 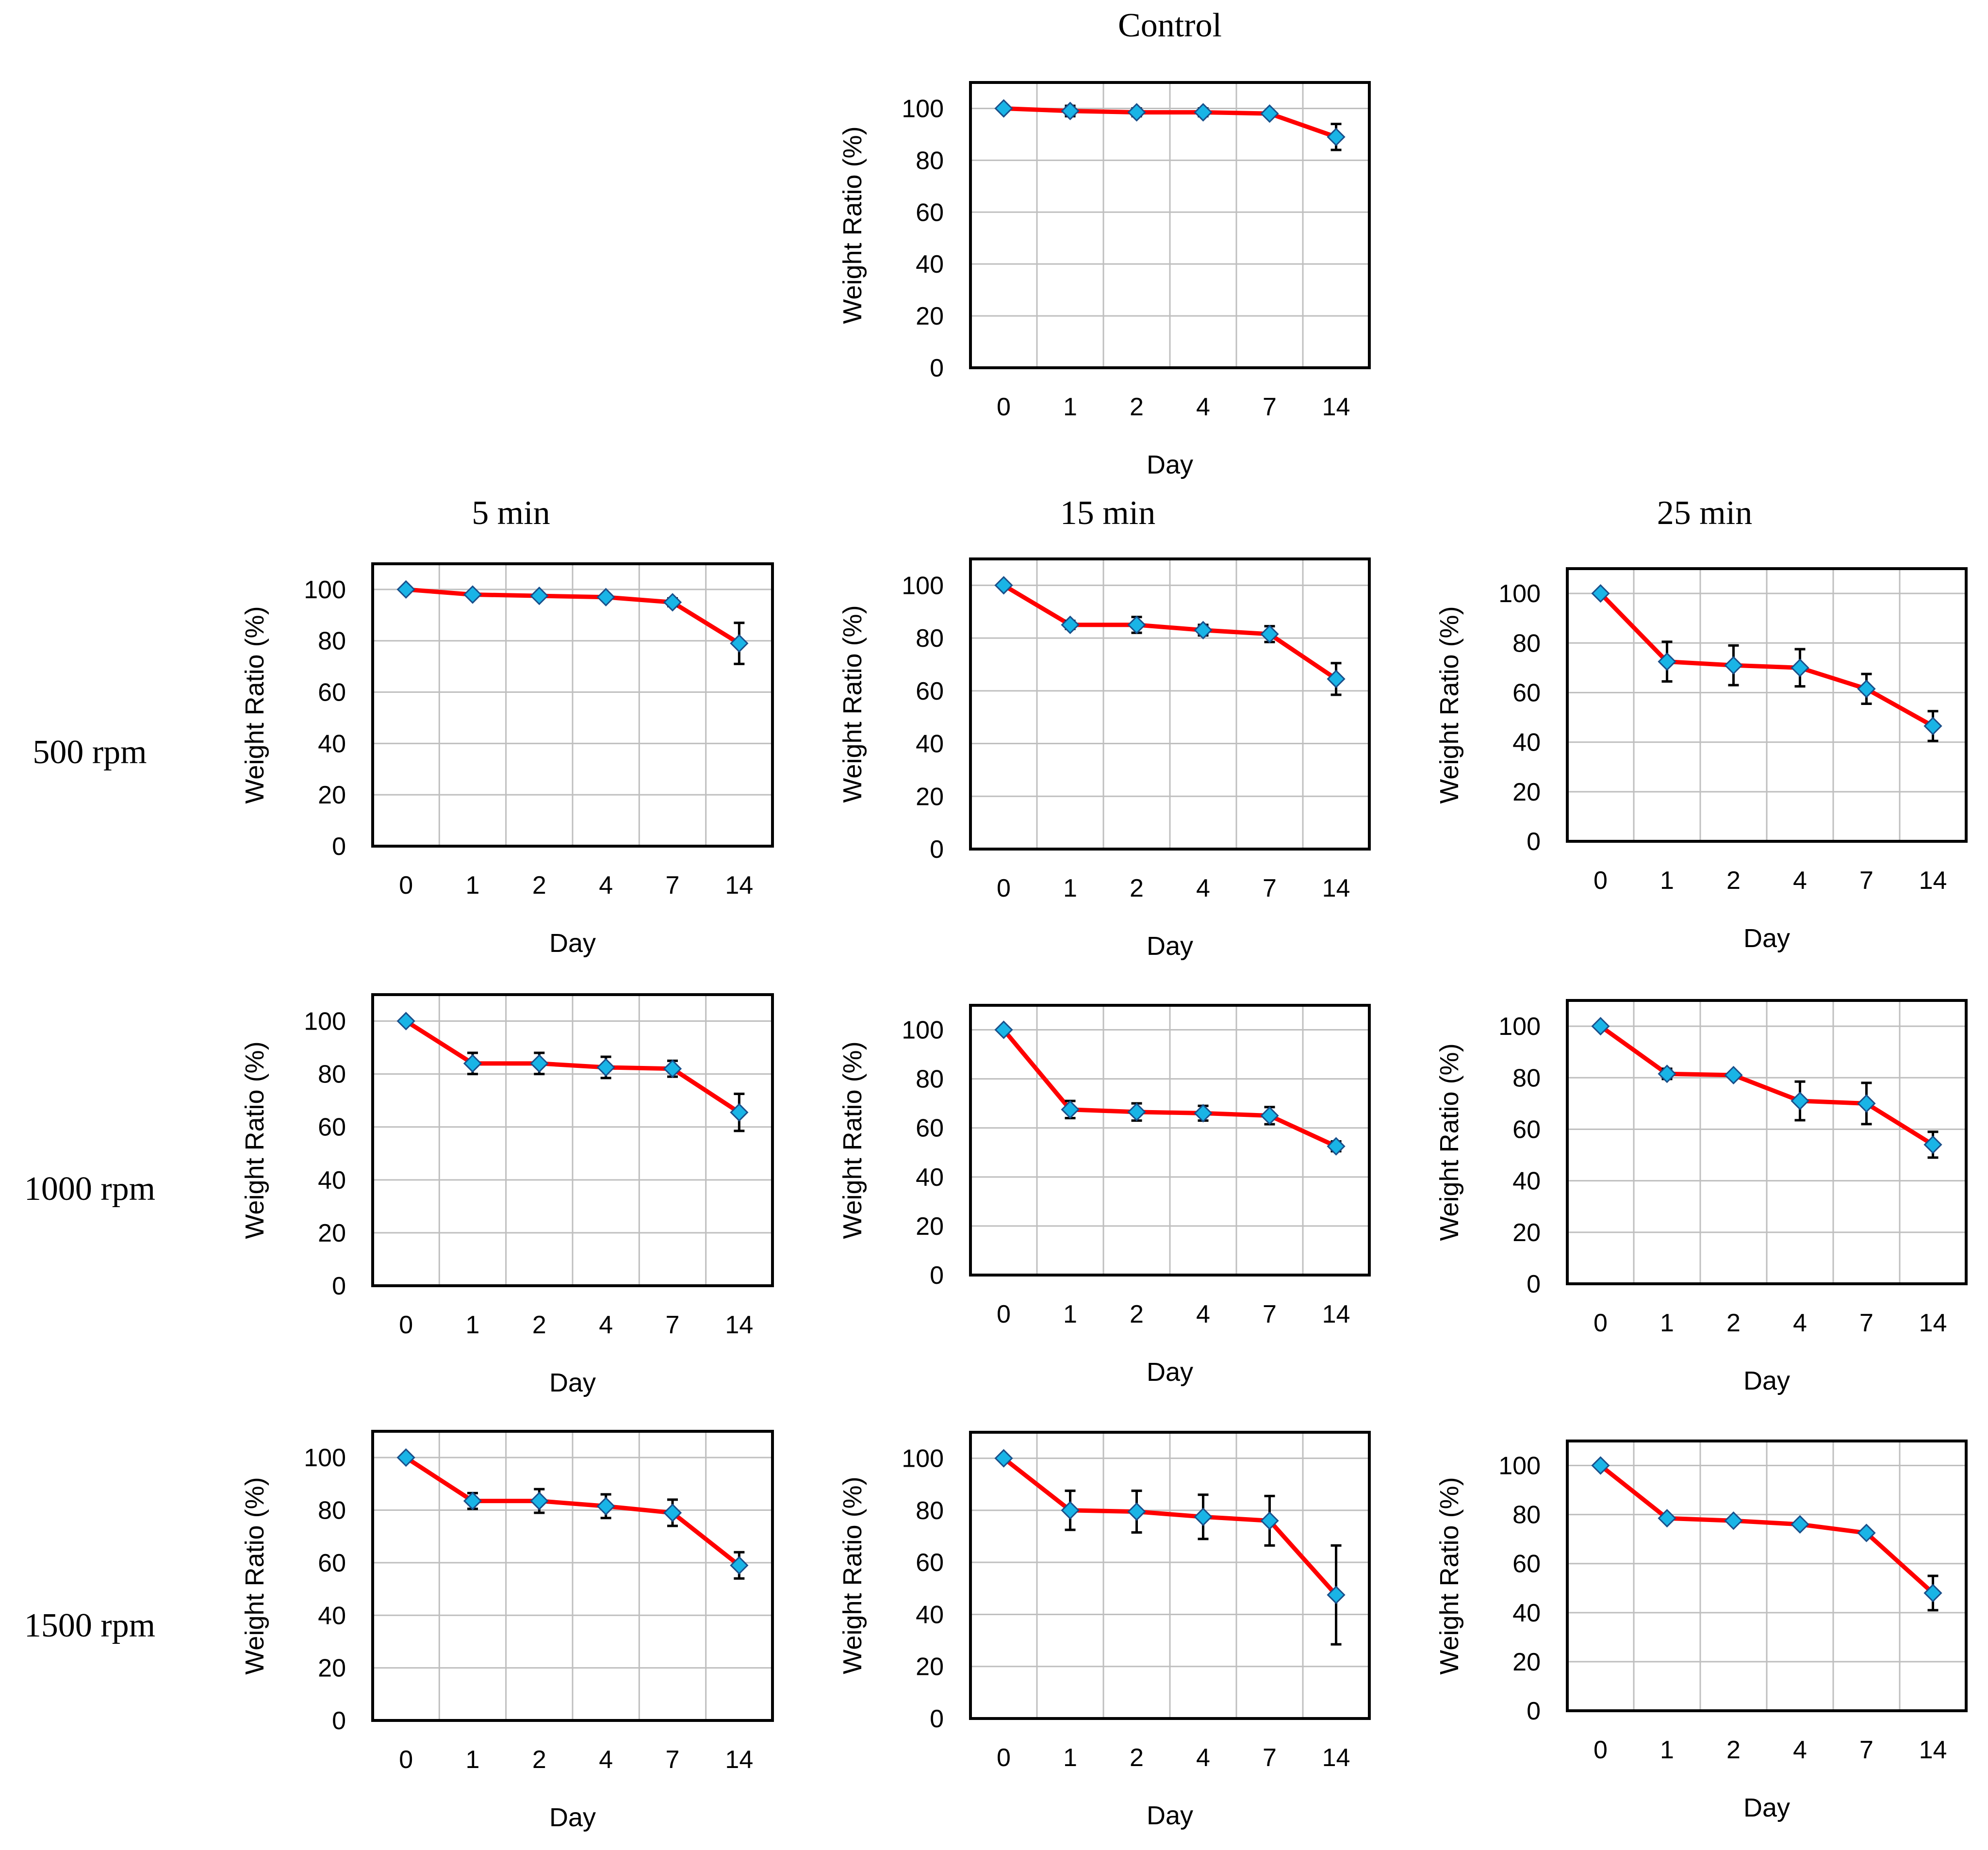 I want to click on row-header-1000rpm: 1000 rpm, so click(x=89, y=1189).